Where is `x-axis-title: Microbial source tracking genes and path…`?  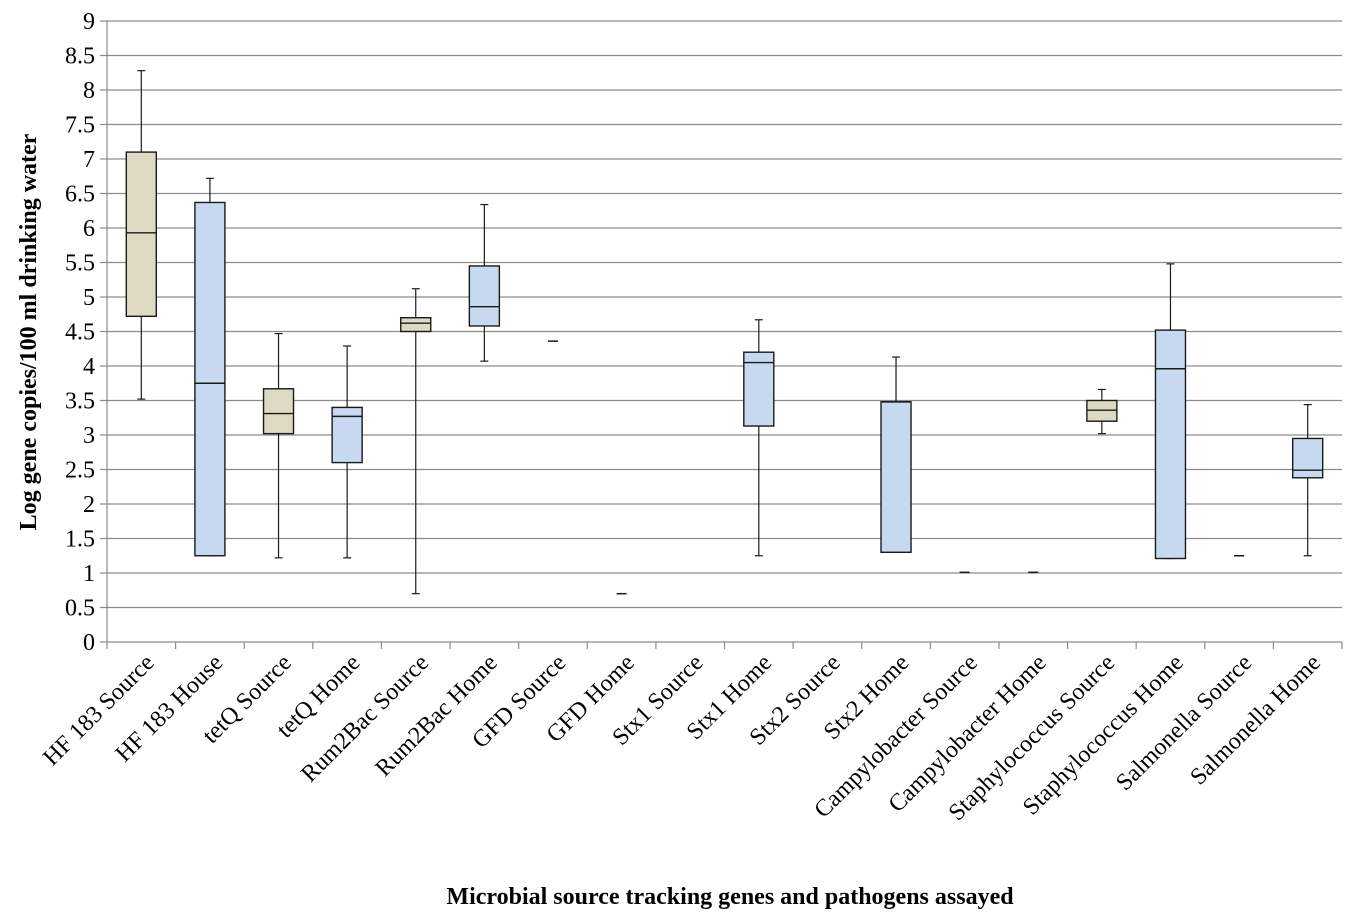
x-axis-title: Microbial source tracking genes and path… is located at coordinates (730, 897).